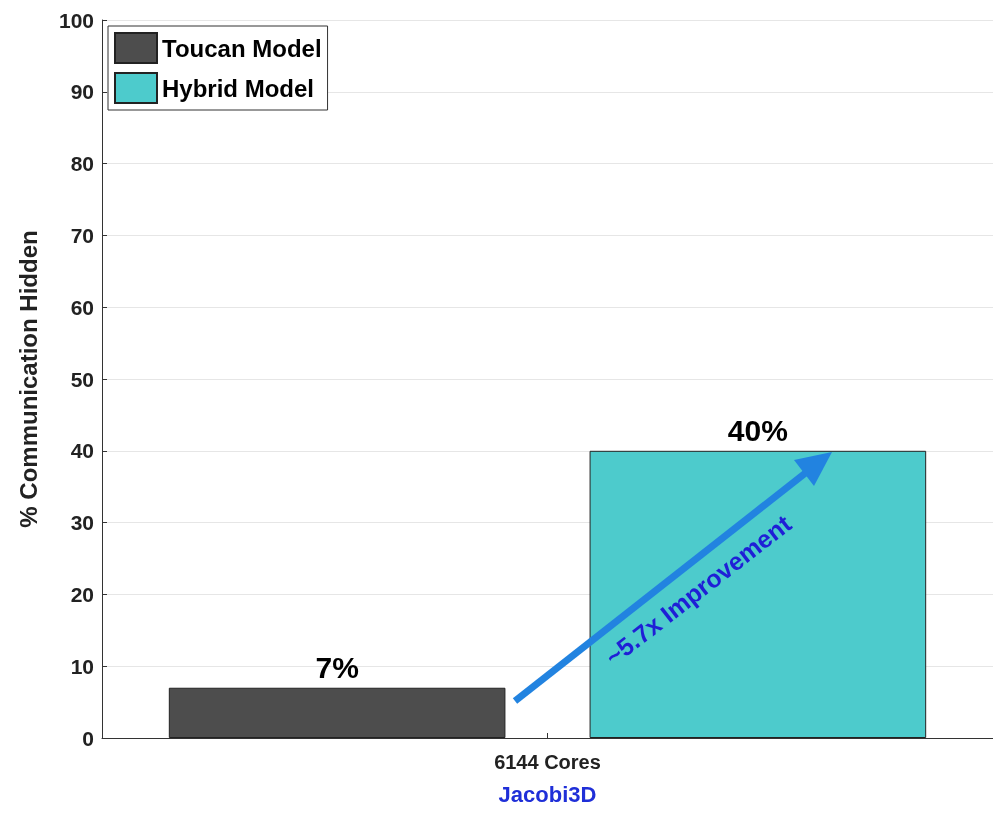 The width and height of the screenshot is (1001, 818). Describe the element at coordinates (28, 379) in the screenshot. I see `y-axis-title: % Communication Hidden` at that location.